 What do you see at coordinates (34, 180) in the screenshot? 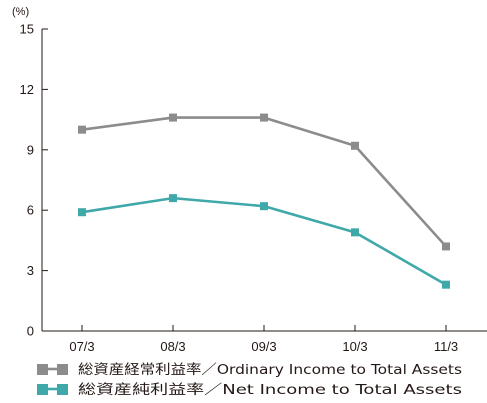
I see `y-axis-ticks: 0 3 6 9 12 15` at bounding box center [34, 180].